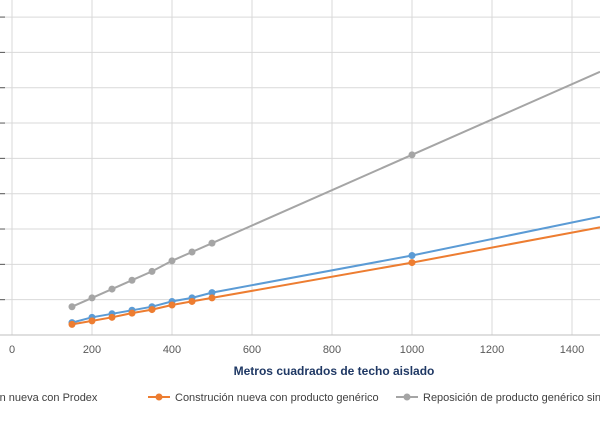 This screenshot has height=423, width=600. Describe the element at coordinates (92, 350) in the screenshot. I see `x-tick-label-1: 200` at that location.